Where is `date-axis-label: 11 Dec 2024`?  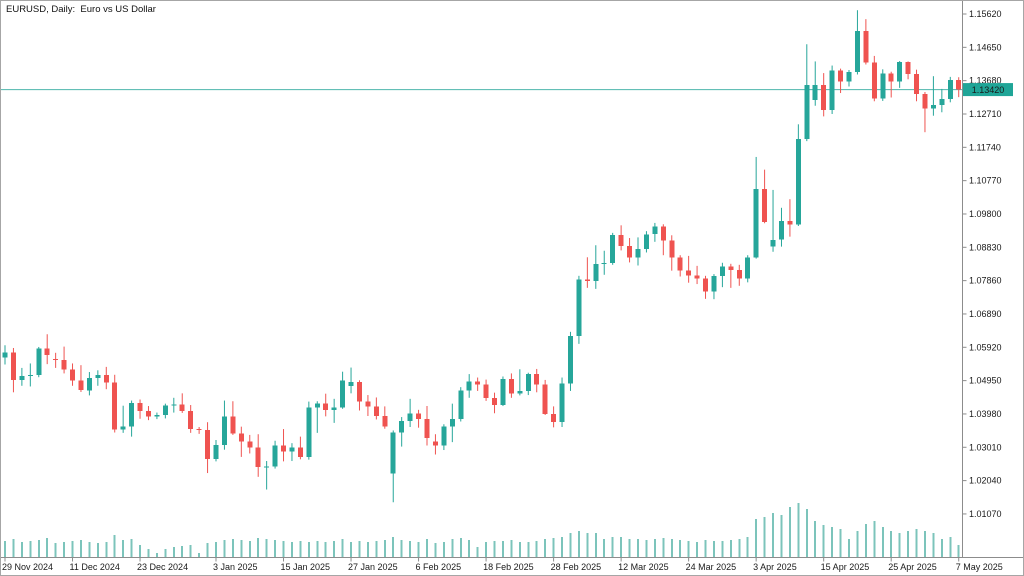 date-axis-label: 11 Dec 2024 is located at coordinates (95, 567).